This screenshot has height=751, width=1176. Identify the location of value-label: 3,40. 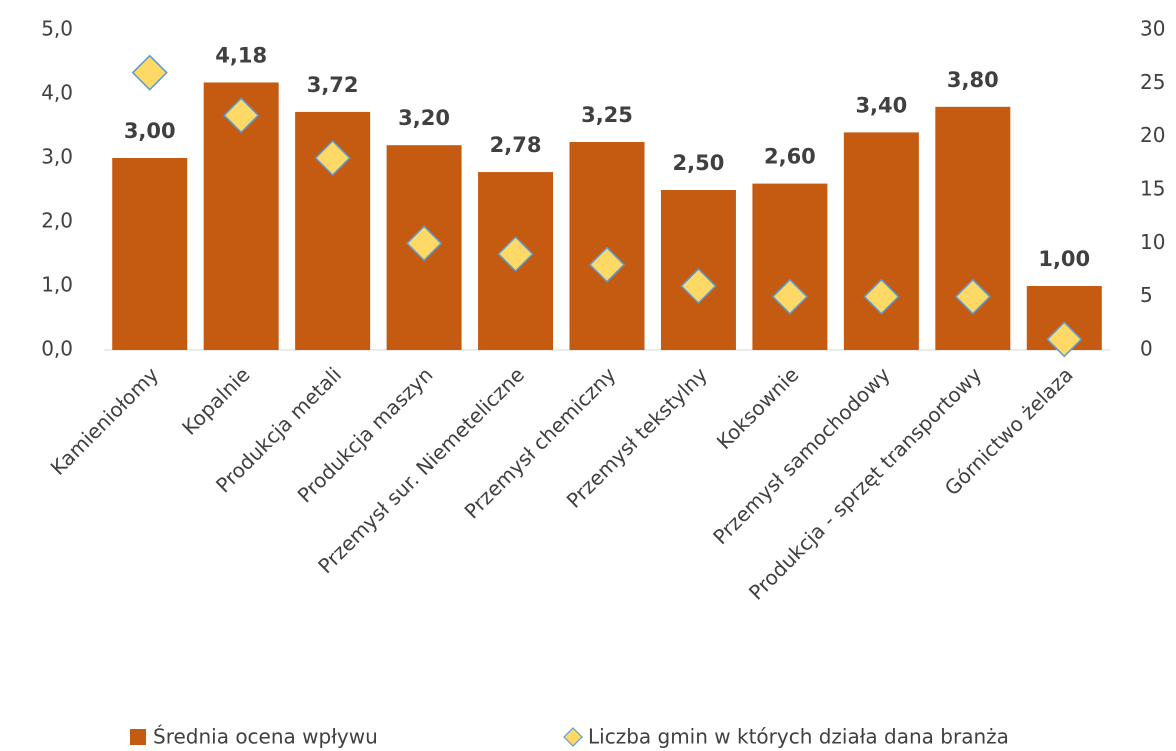
(881, 105).